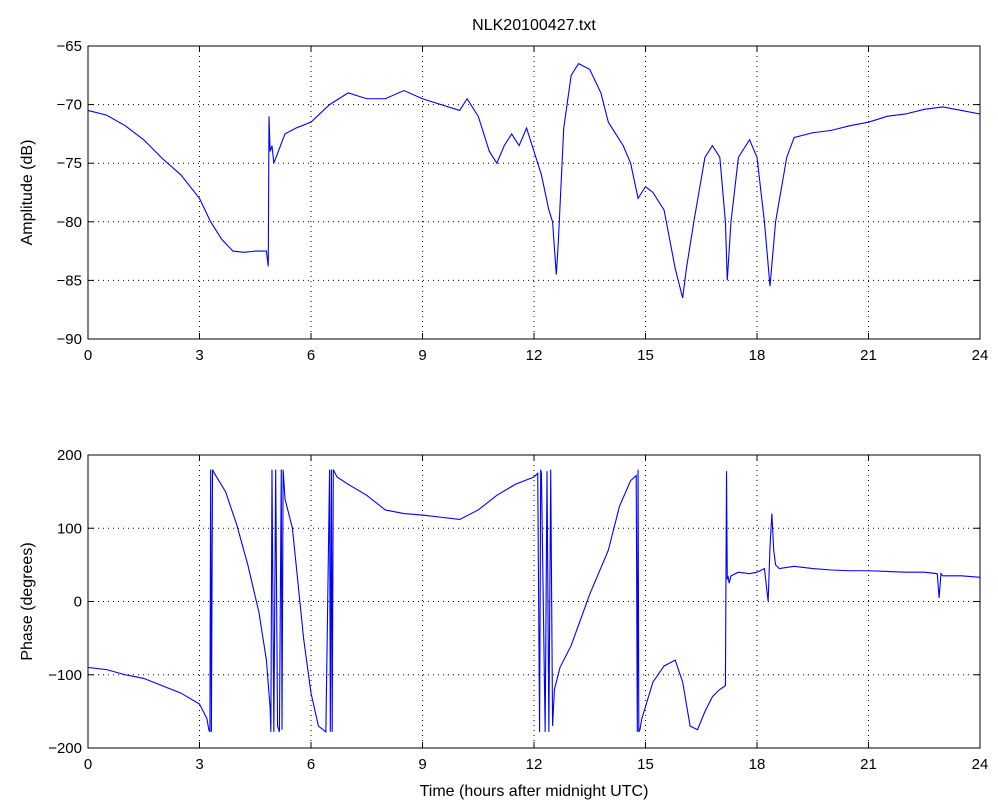 The image size is (998, 811). I want to click on amplitude-x-tick-label: 24, so click(980, 355).